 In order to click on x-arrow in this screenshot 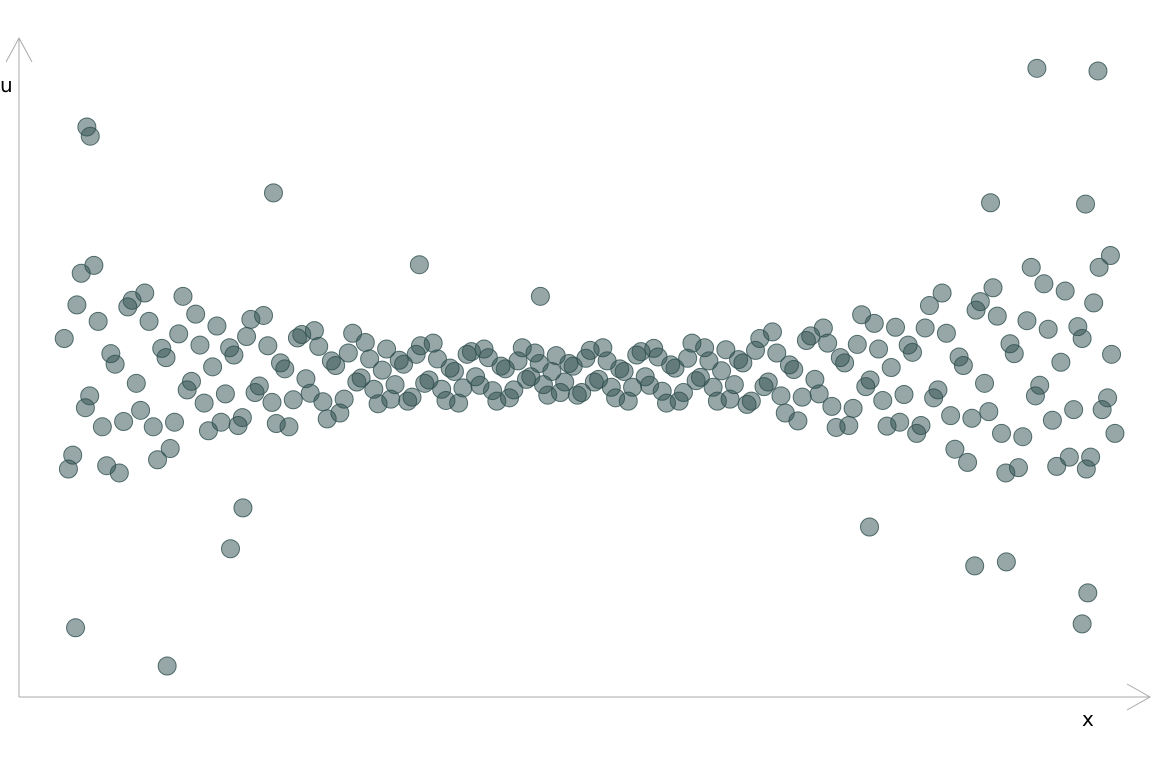, I will do `click(1139, 697)`.